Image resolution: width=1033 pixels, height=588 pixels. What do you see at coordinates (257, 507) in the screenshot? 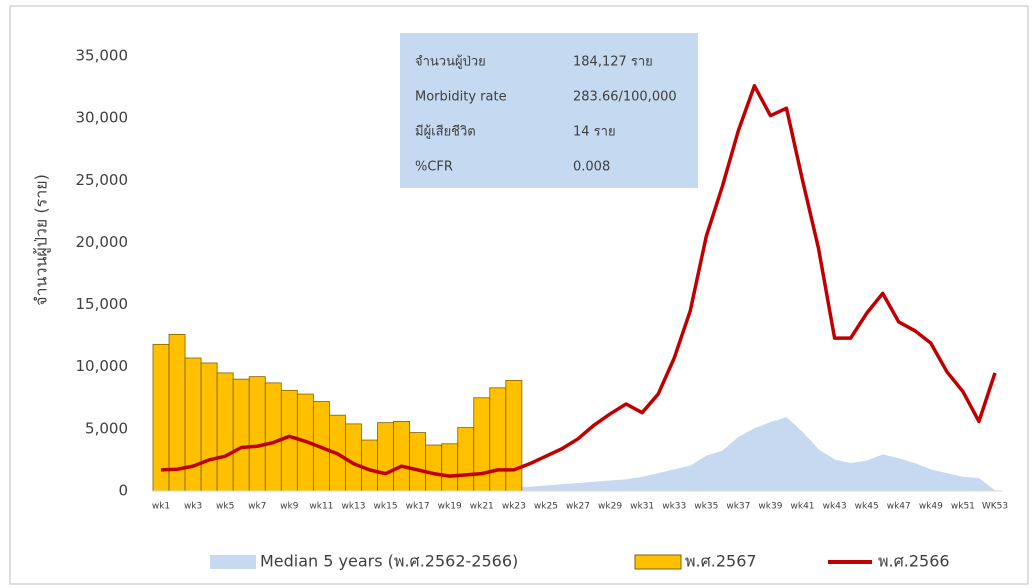
I see `x-tick-label: wk7` at bounding box center [257, 507].